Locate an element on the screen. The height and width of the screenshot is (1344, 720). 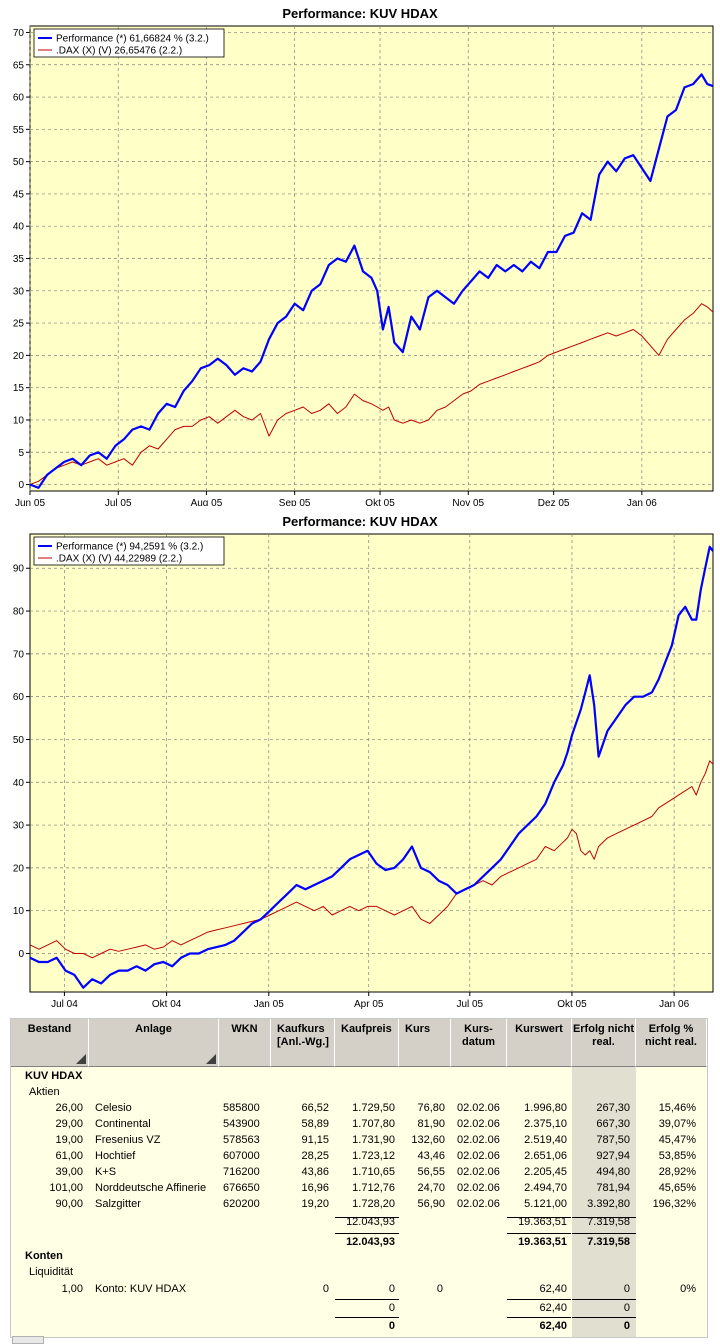
horizontal-scrollbar is located at coordinates (28, 1340).